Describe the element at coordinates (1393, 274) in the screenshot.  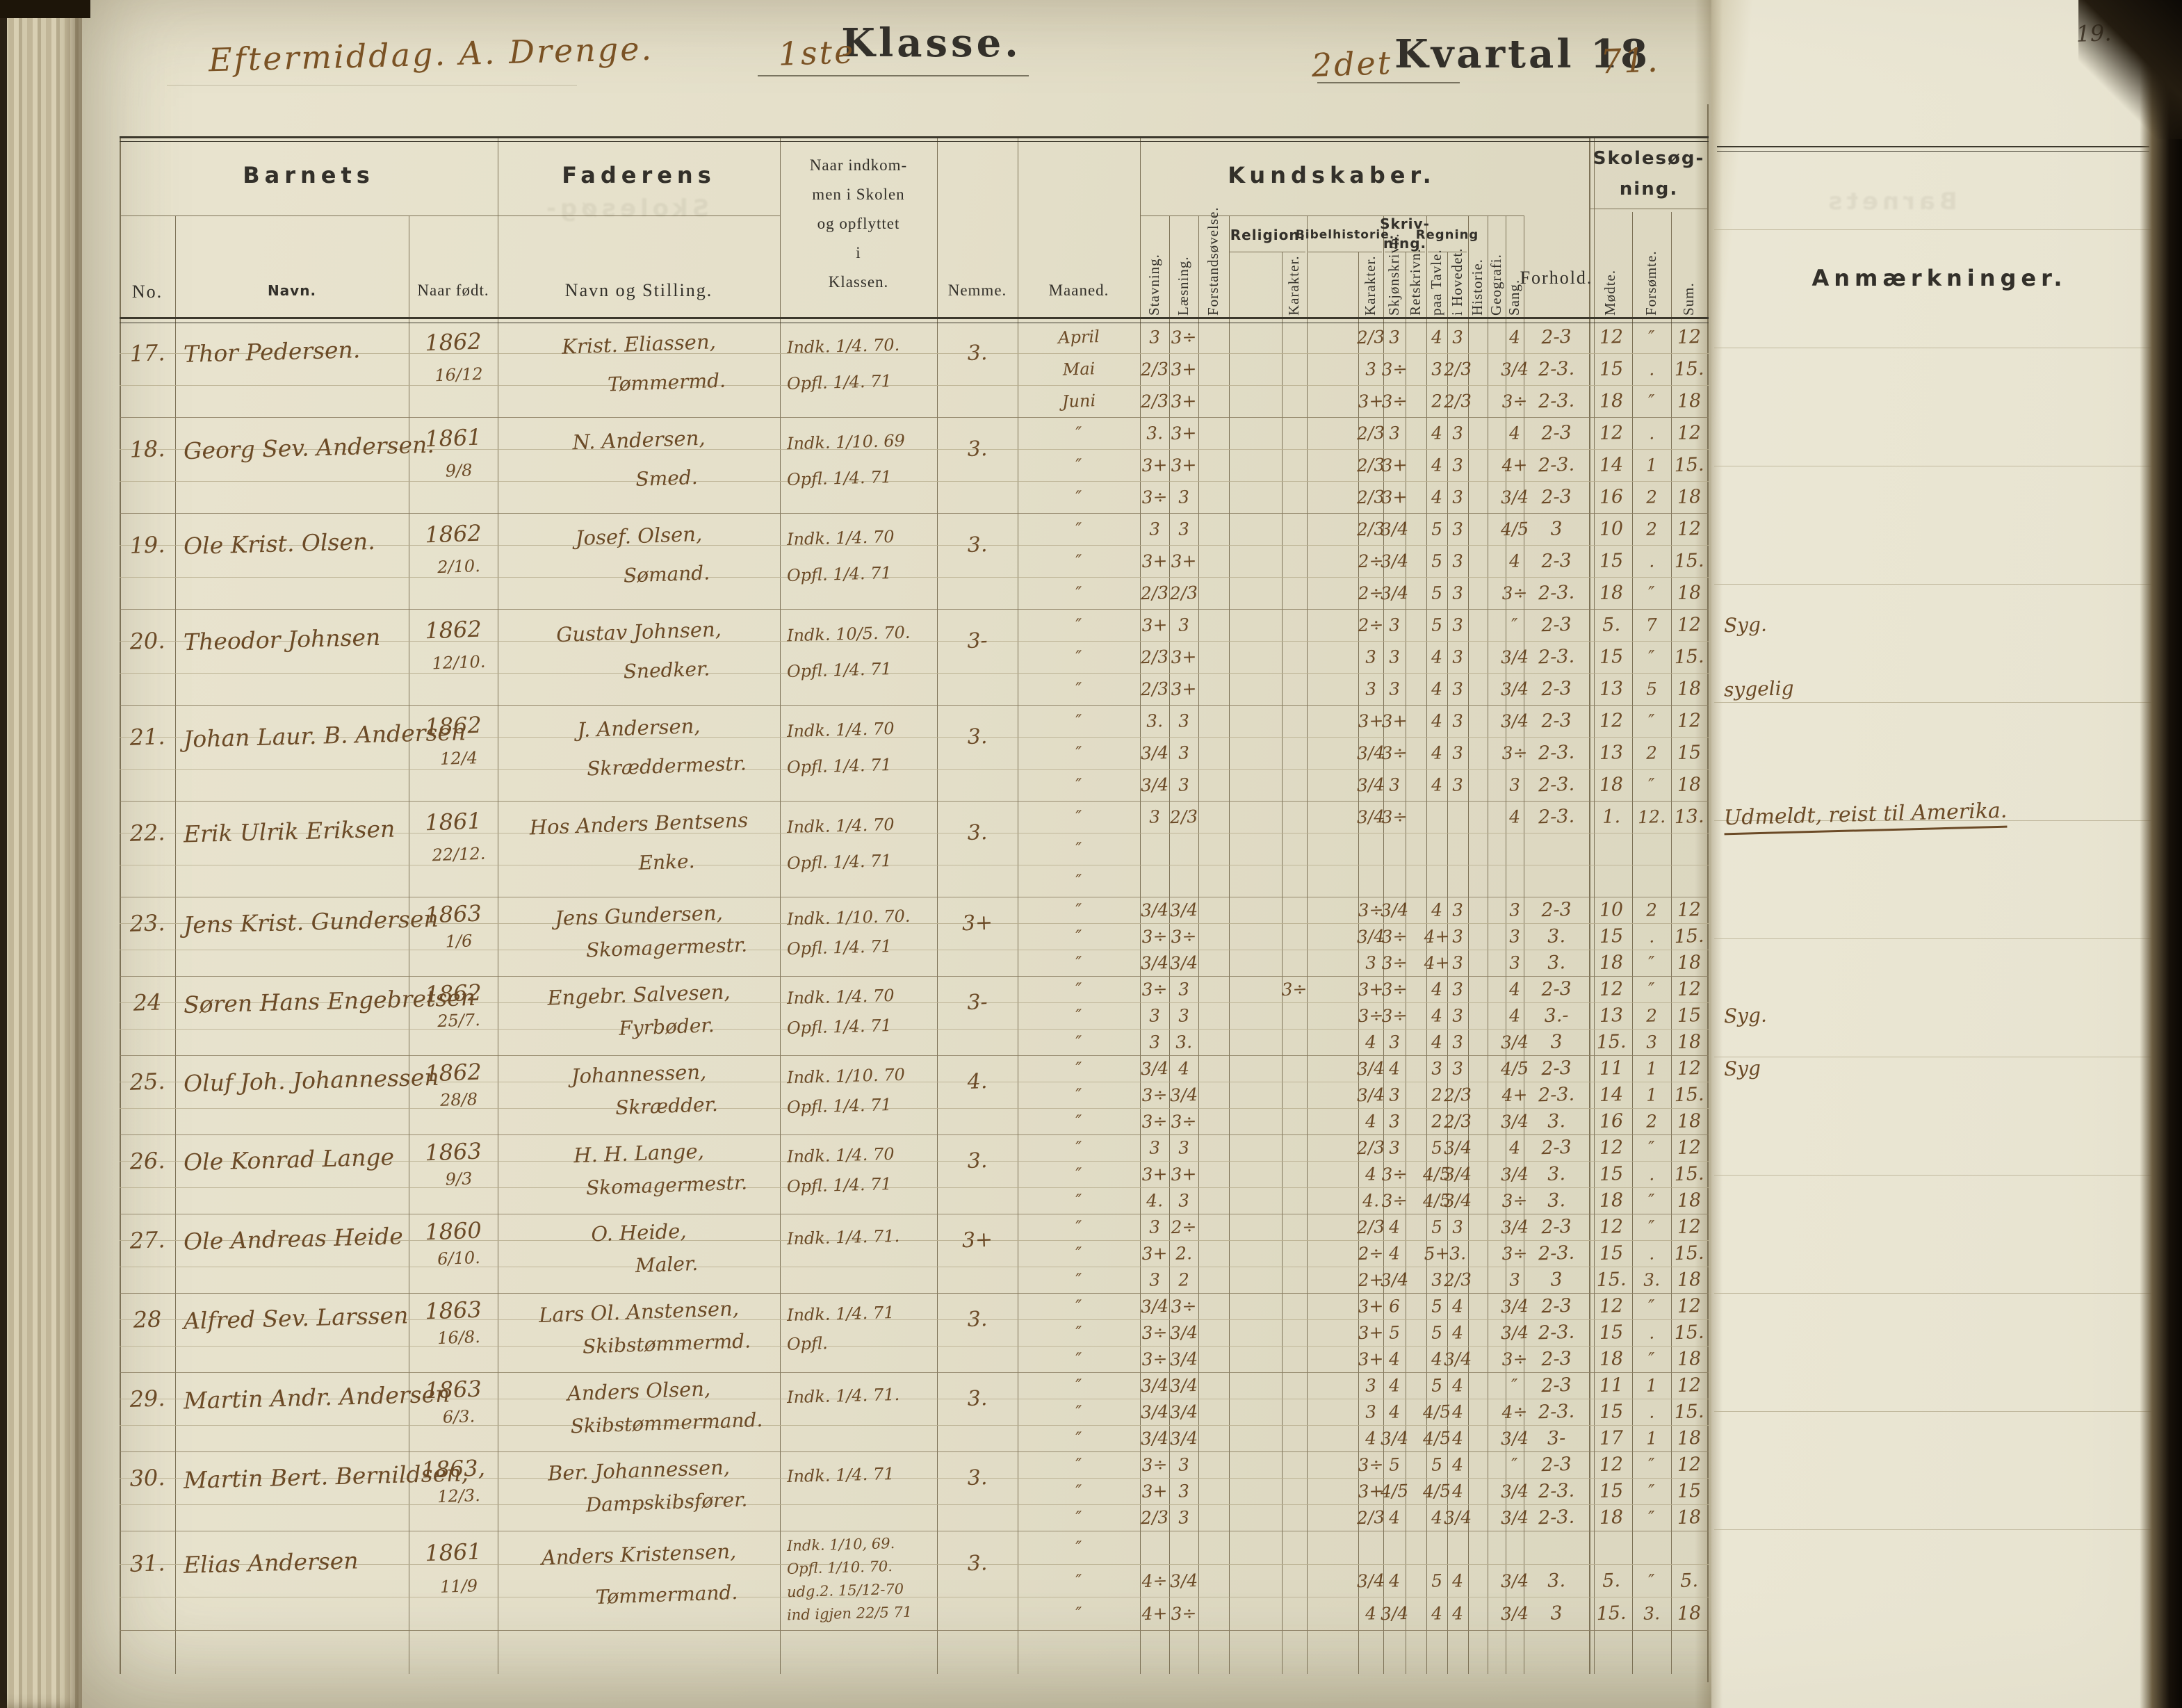
I see `vertical-column-header: Skjønskrivn.` at that location.